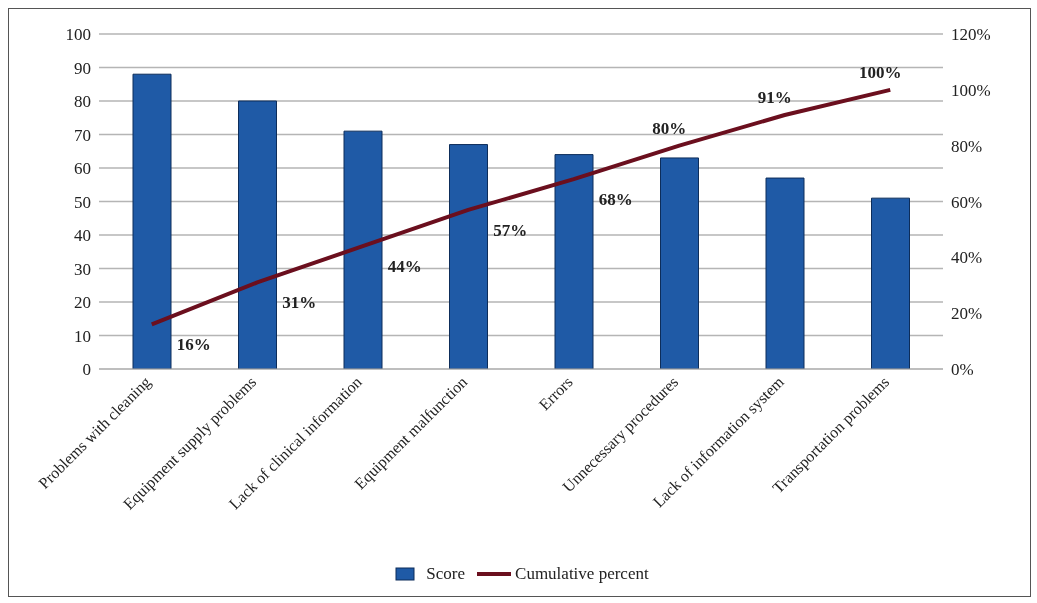  What do you see at coordinates (510, 230) in the screenshot?
I see `data-label: 57%` at bounding box center [510, 230].